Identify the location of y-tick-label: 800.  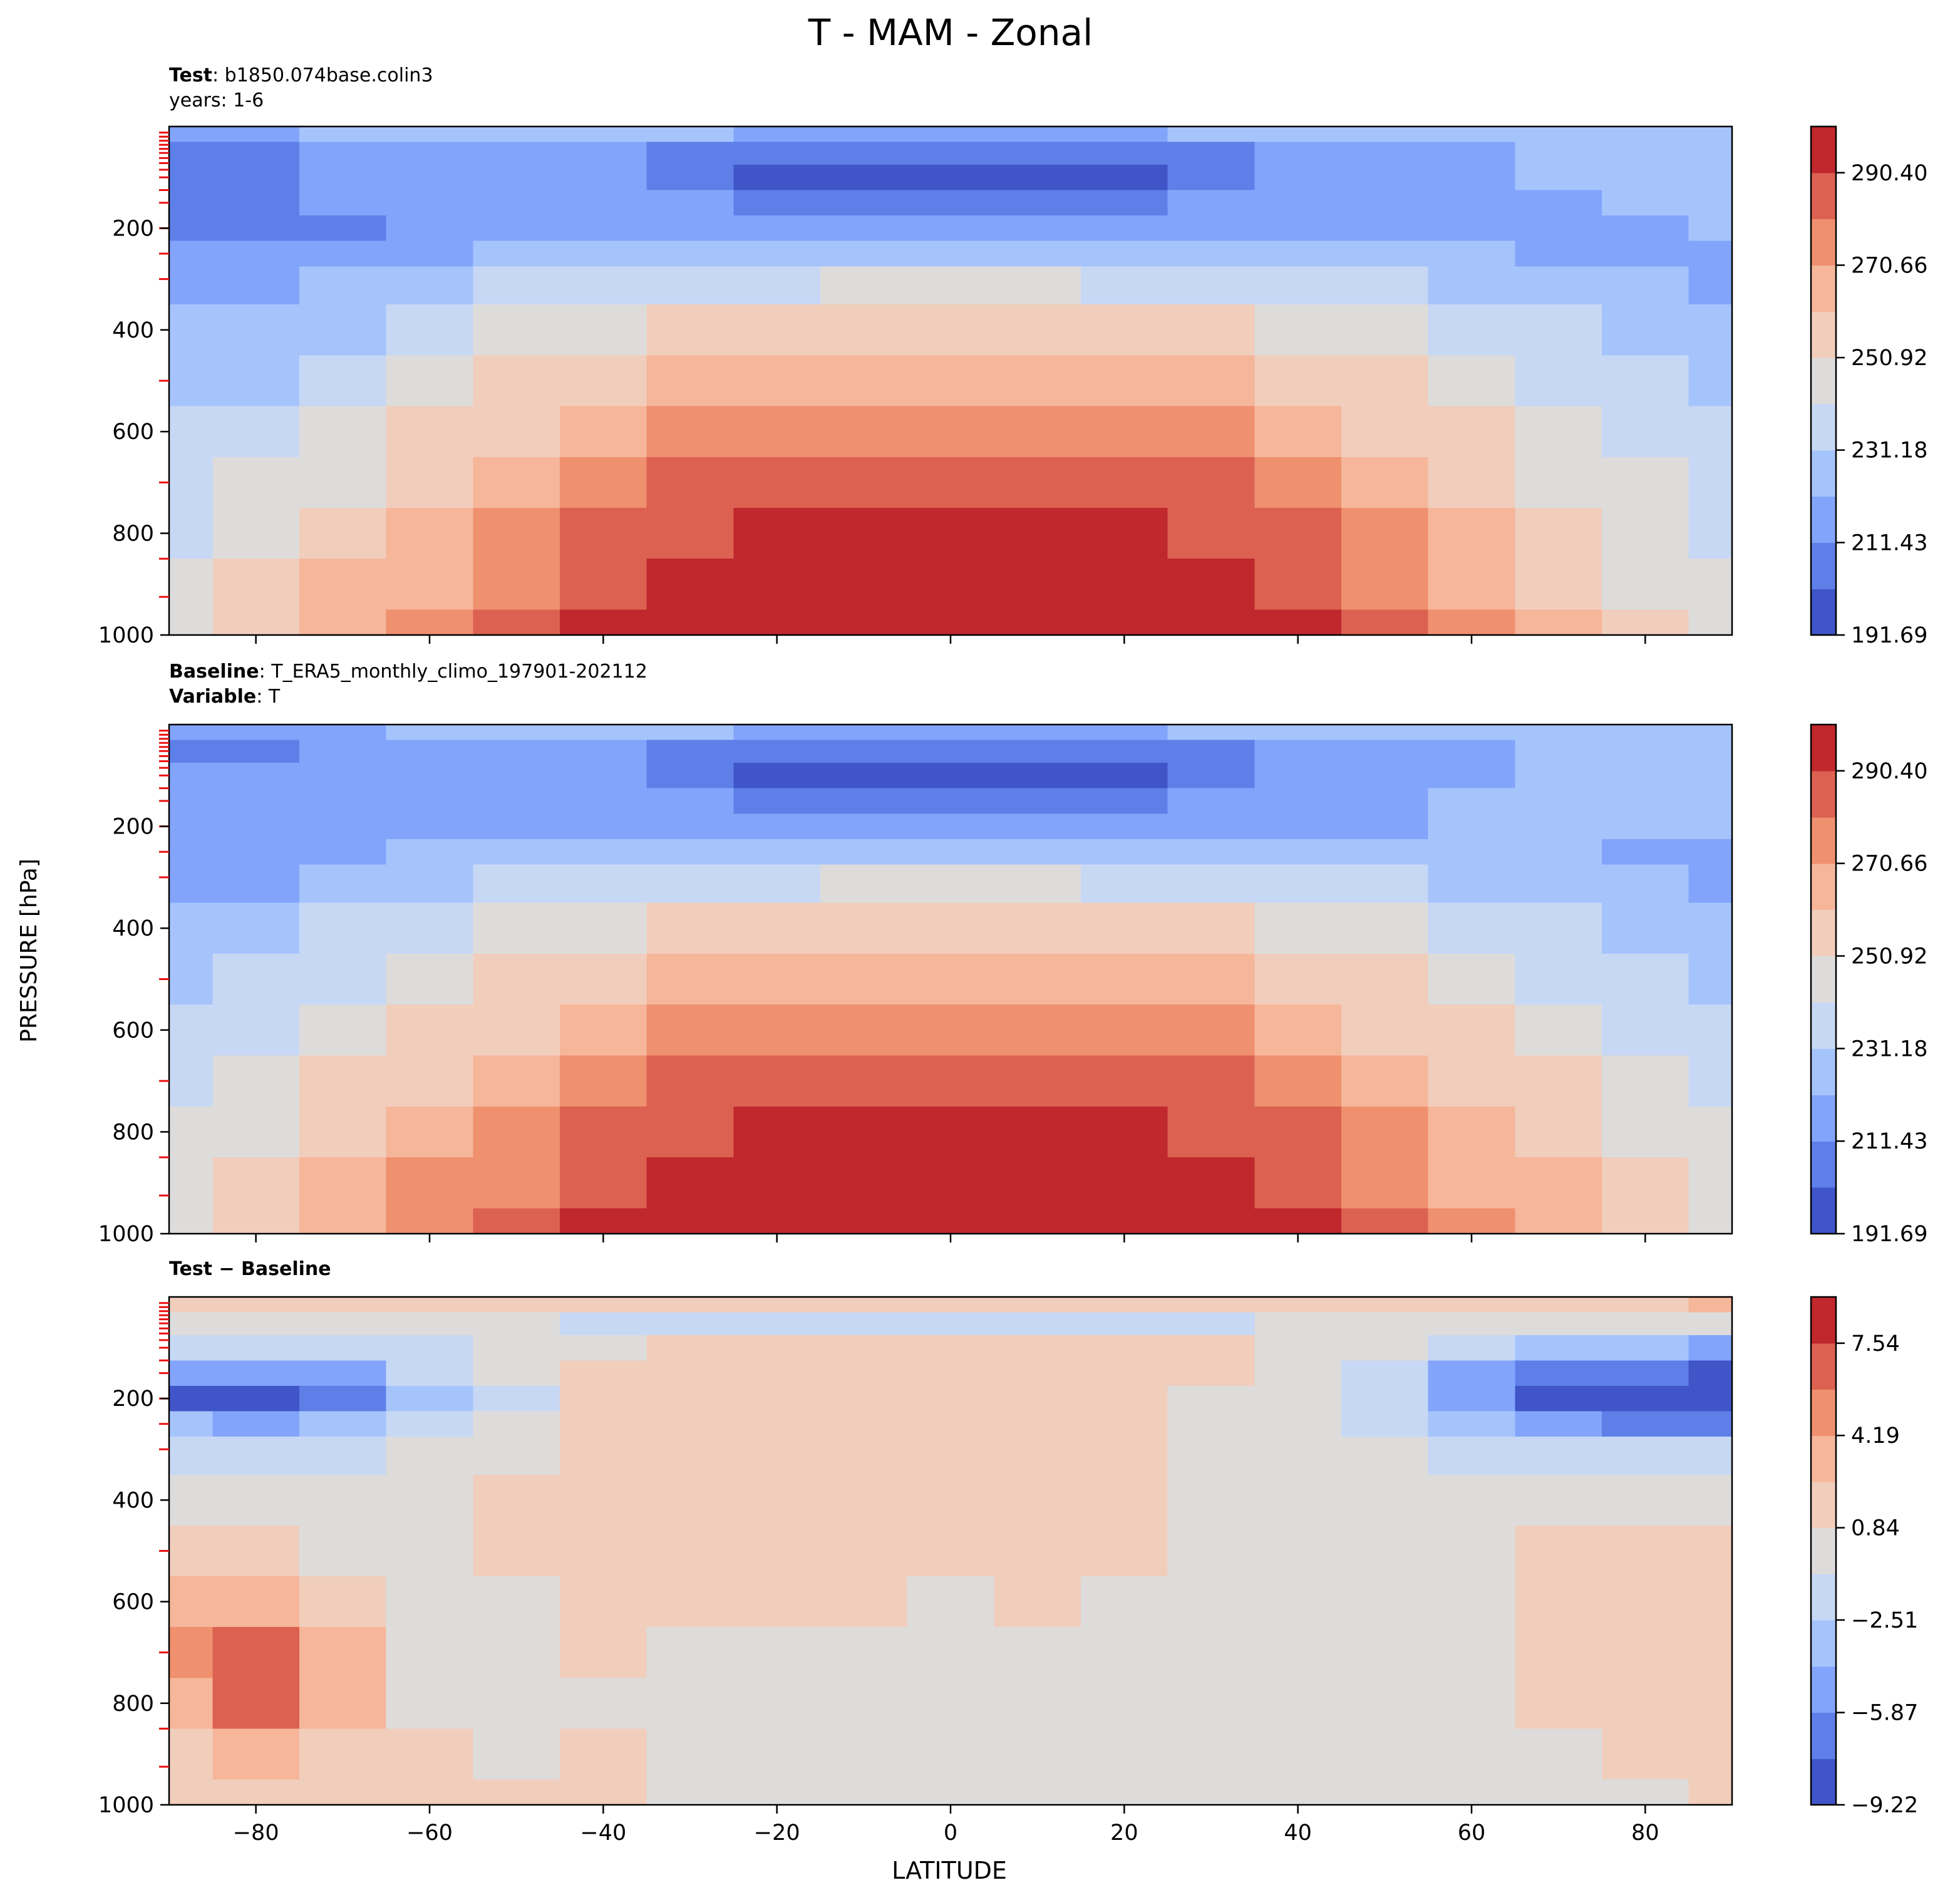
(133, 1704).